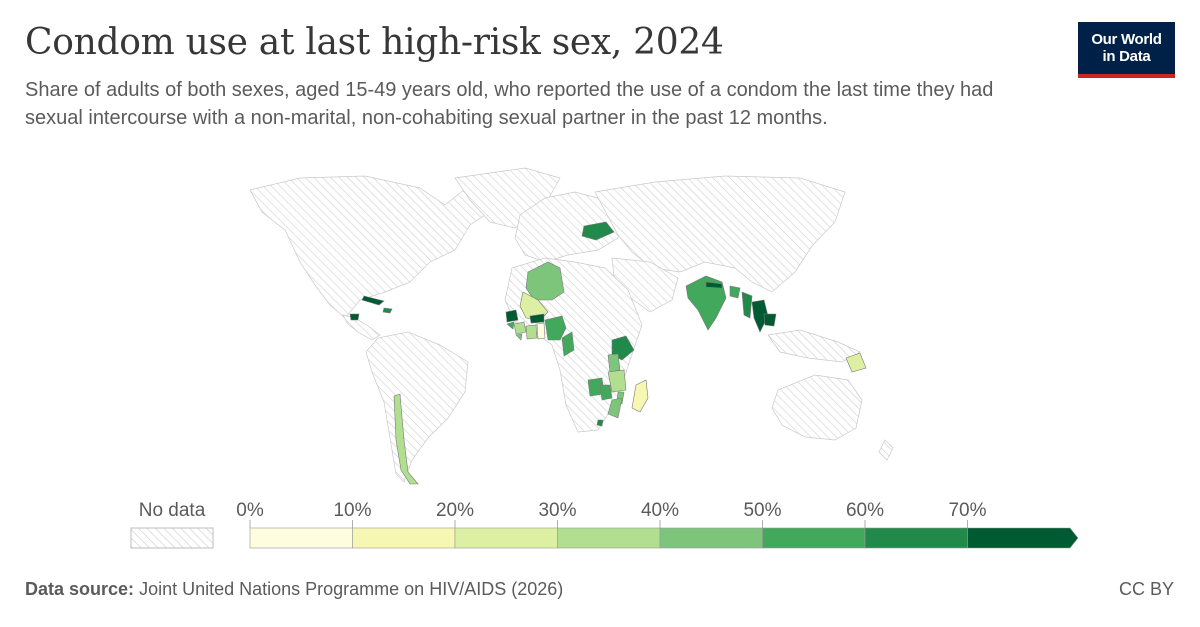 This screenshot has width=1200, height=627. What do you see at coordinates (1023, 538) in the screenshot?
I see `legend-bin-70-plus` at bounding box center [1023, 538].